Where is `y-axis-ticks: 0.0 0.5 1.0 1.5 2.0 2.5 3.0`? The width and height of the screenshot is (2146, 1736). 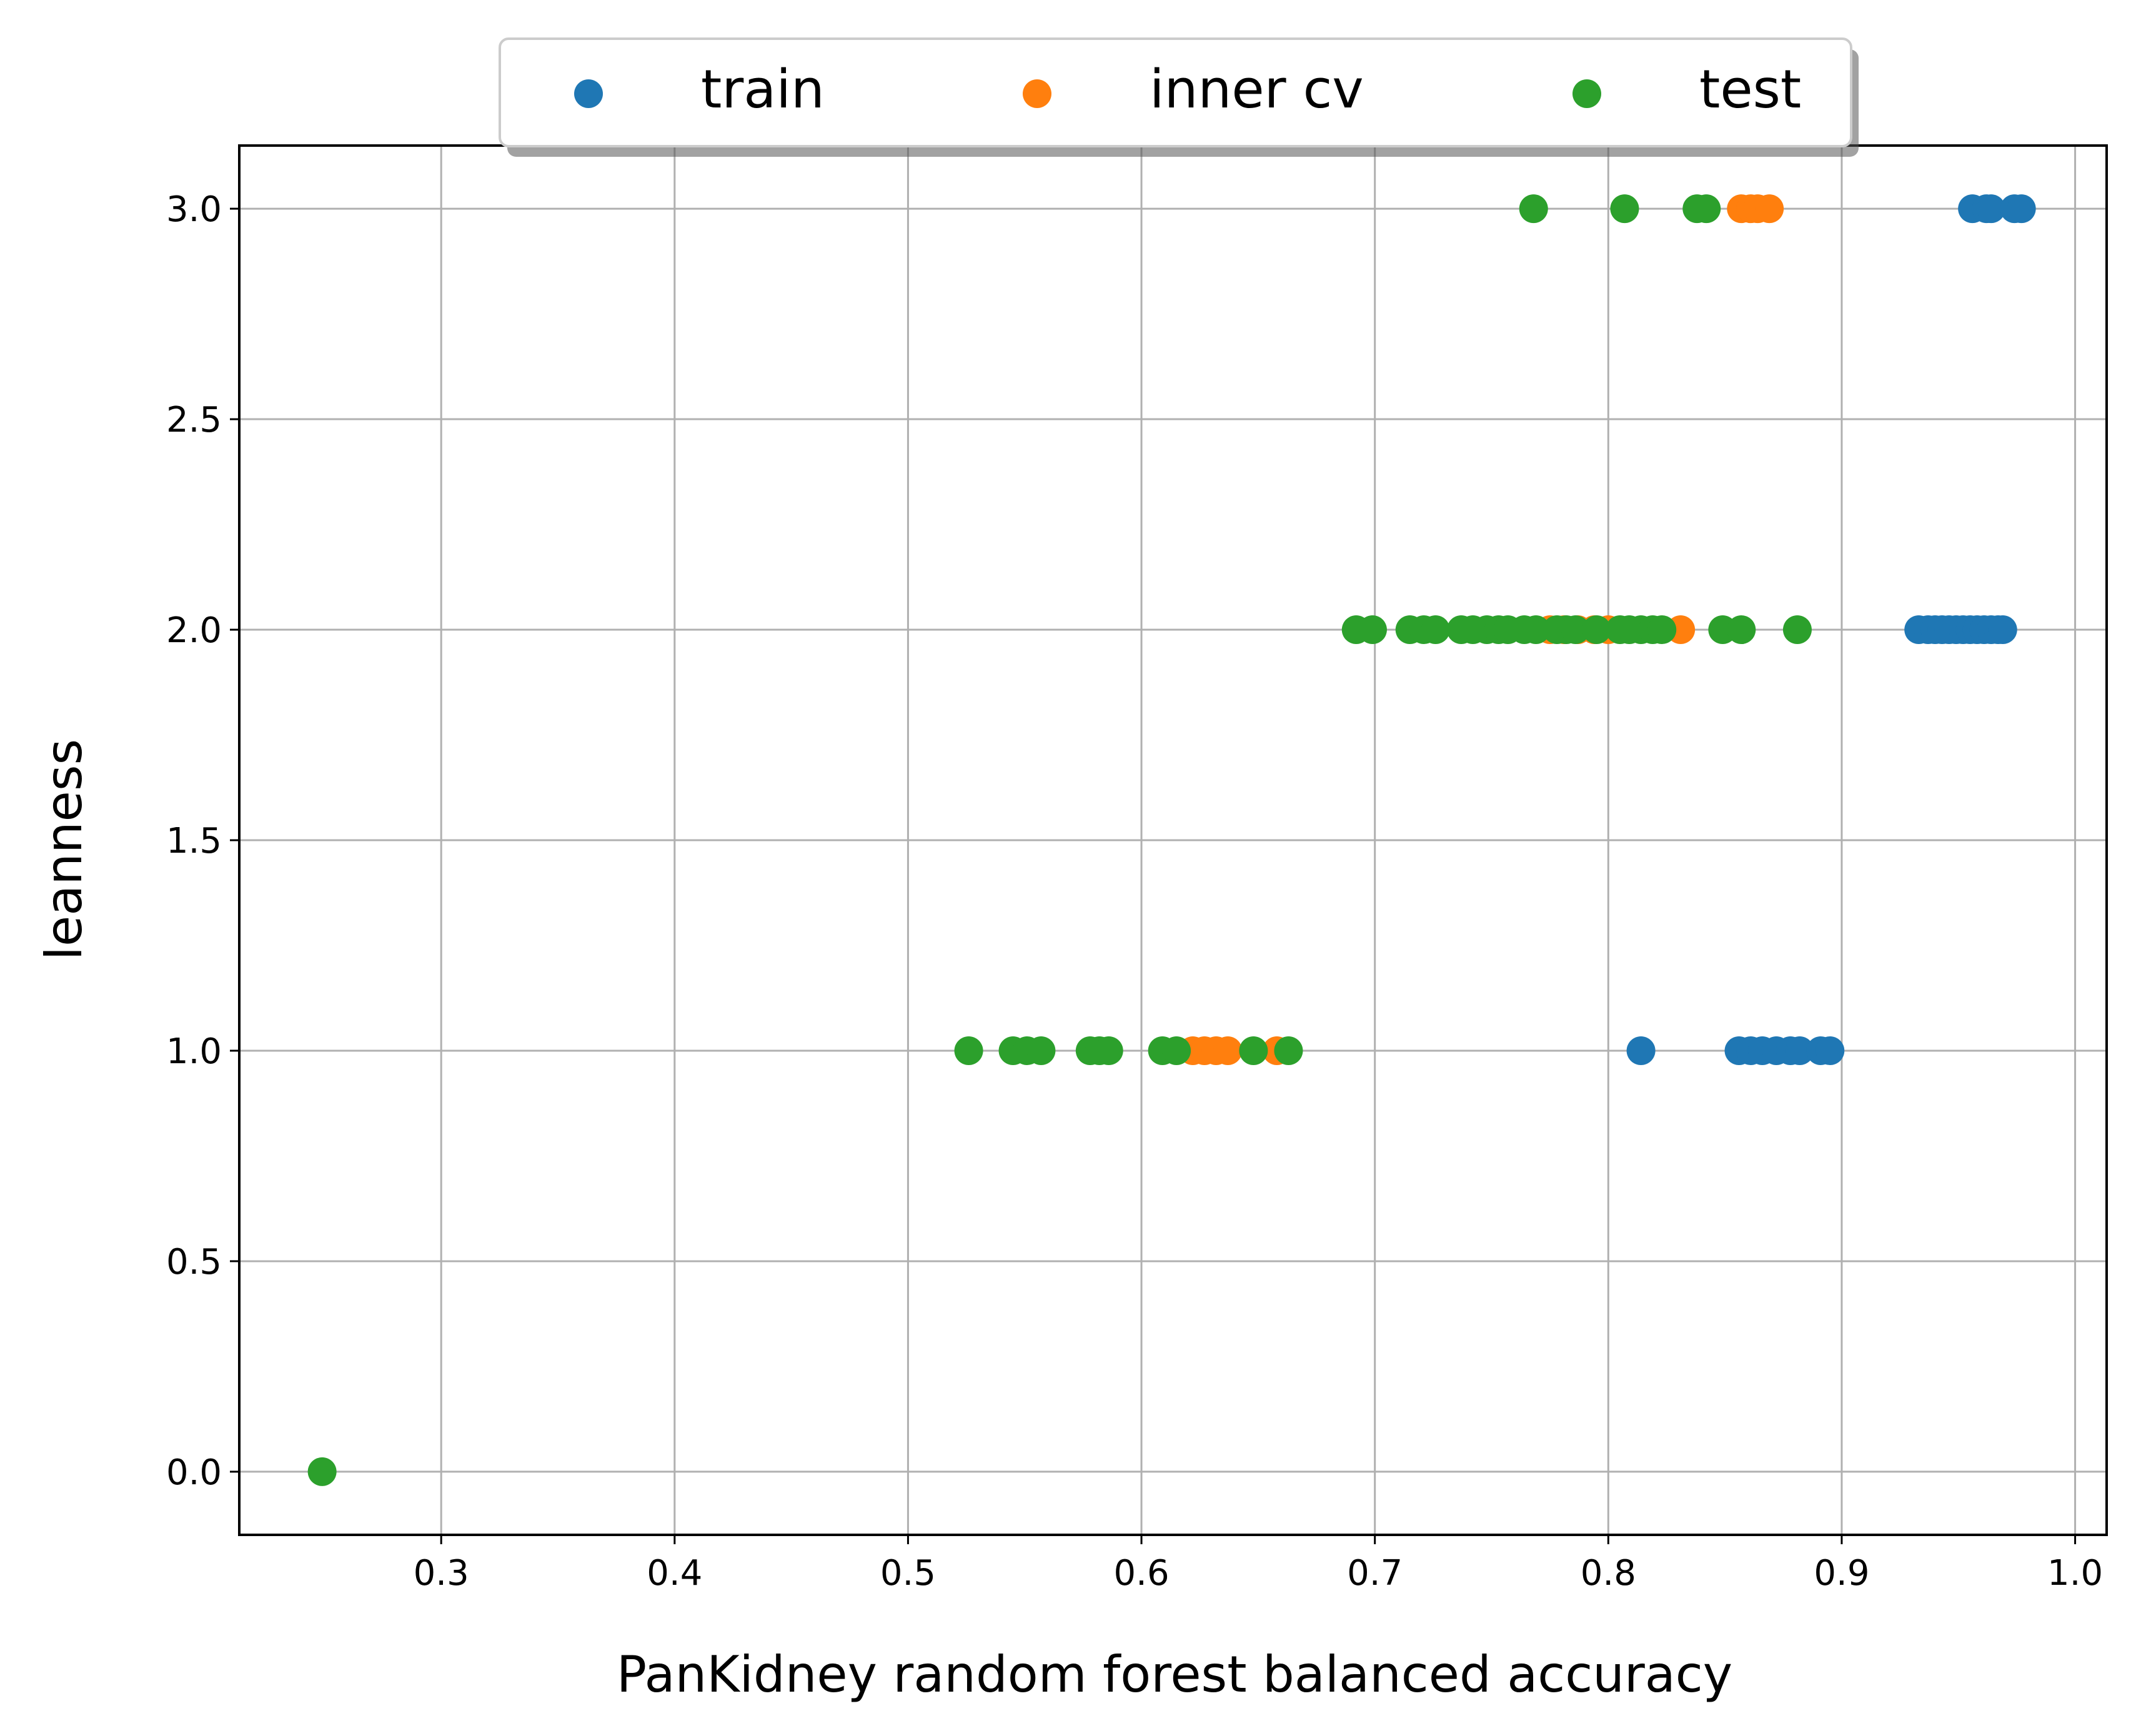 y-axis-ticks: 0.0 0.5 1.0 1.5 2.0 2.5 3.0 is located at coordinates (203, 841).